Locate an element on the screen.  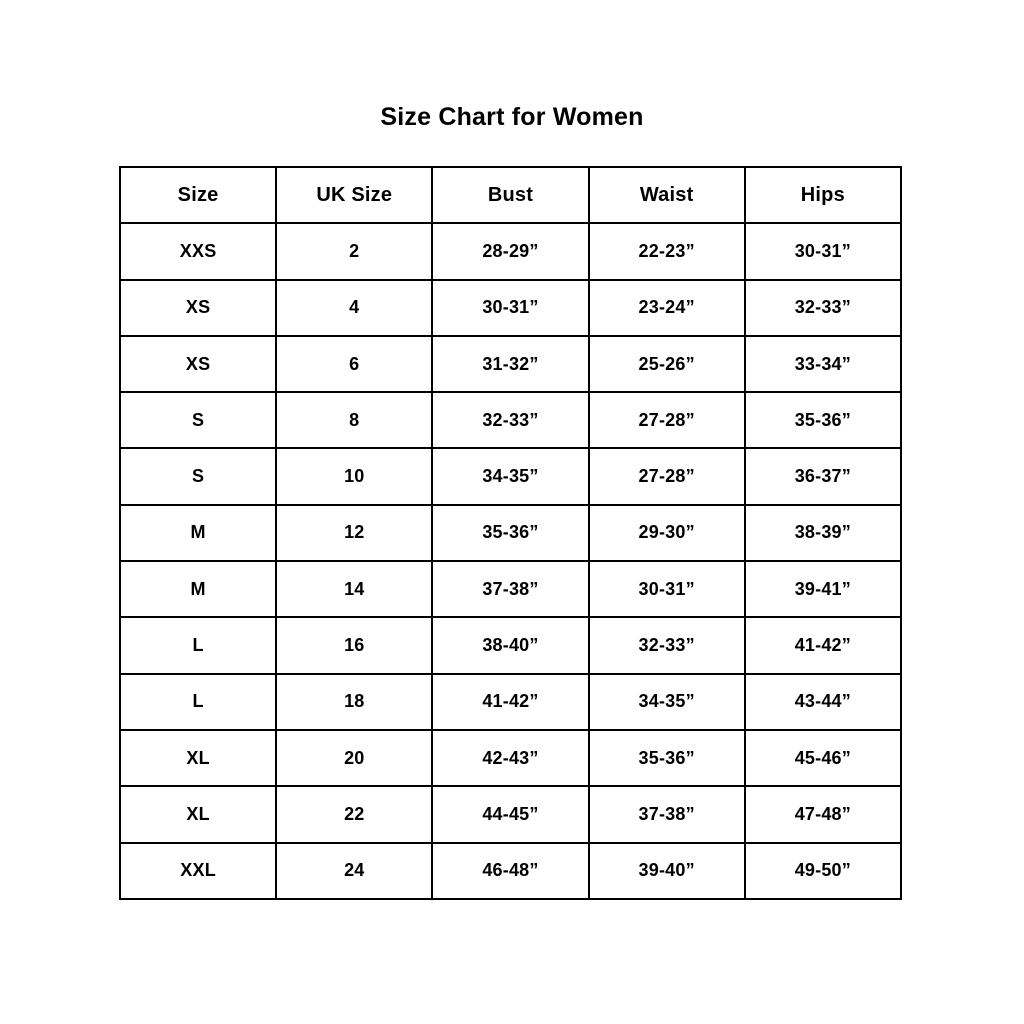
table-row: S 10 34-35” 27-28” 36-37” is located at coordinates (510, 476).